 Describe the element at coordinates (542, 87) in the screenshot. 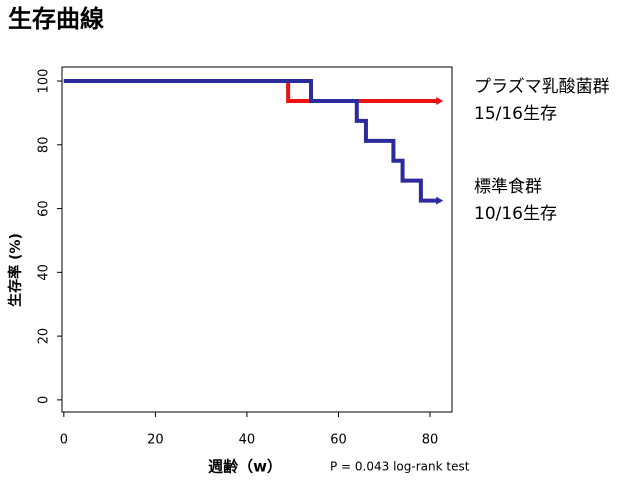

I see `legend-label: プラズマ乳酸菌群` at that location.